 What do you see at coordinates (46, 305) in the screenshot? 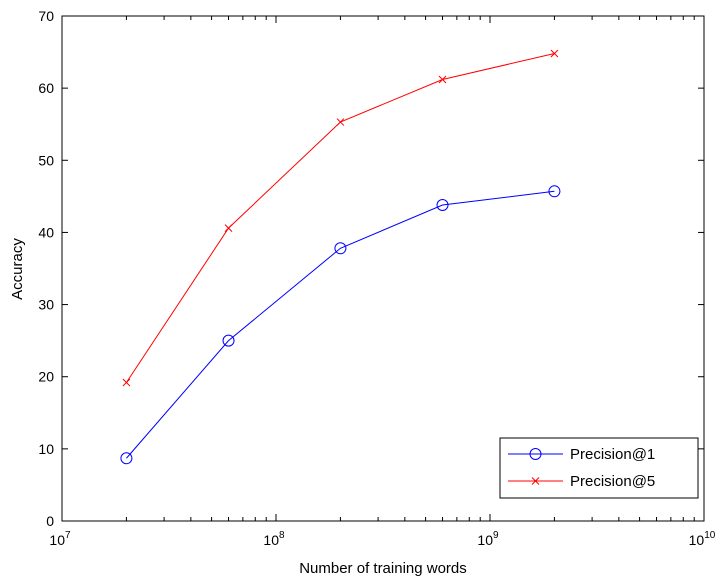
I see `y-tick-label: 30` at bounding box center [46, 305].